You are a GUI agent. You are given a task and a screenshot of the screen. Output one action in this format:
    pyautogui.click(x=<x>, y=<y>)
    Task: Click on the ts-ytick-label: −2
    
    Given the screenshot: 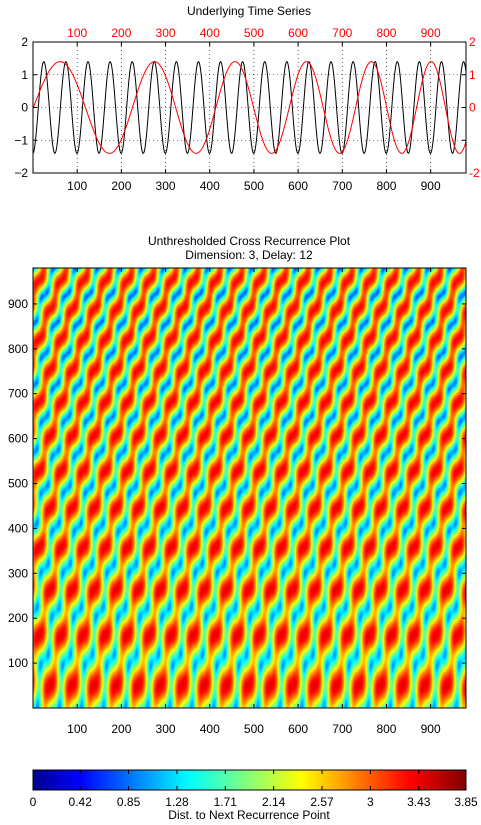 What is the action you would take?
    pyautogui.click(x=21, y=173)
    